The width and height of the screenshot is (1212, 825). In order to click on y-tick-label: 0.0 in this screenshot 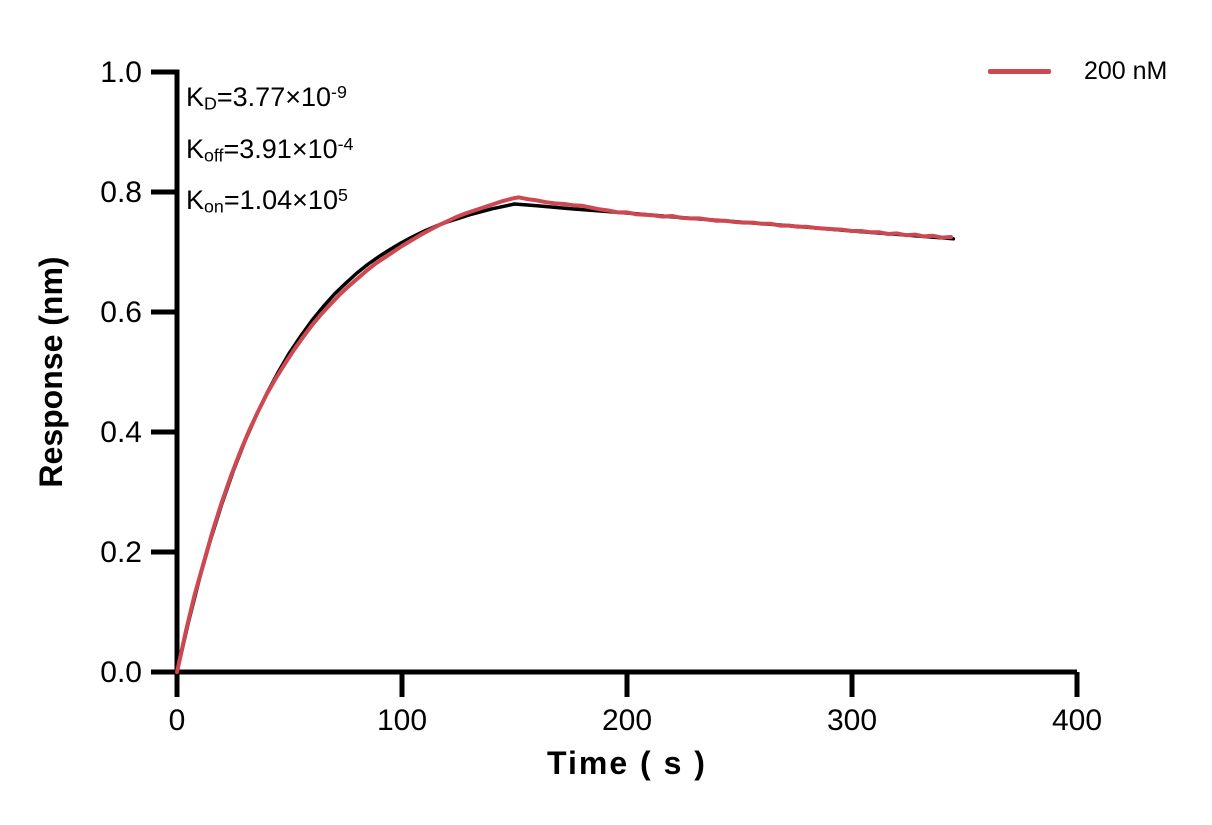, I will do `click(121, 672)`.